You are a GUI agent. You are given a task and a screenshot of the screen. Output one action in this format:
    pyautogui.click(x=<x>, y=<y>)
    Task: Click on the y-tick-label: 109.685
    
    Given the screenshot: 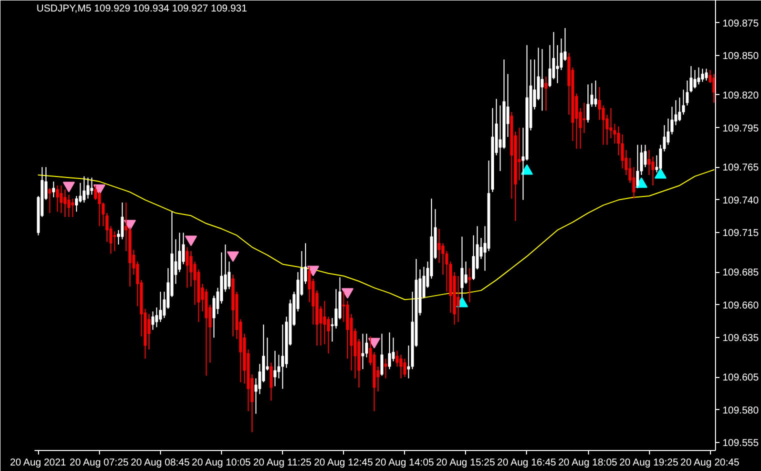 What is the action you would take?
    pyautogui.click(x=741, y=273)
    